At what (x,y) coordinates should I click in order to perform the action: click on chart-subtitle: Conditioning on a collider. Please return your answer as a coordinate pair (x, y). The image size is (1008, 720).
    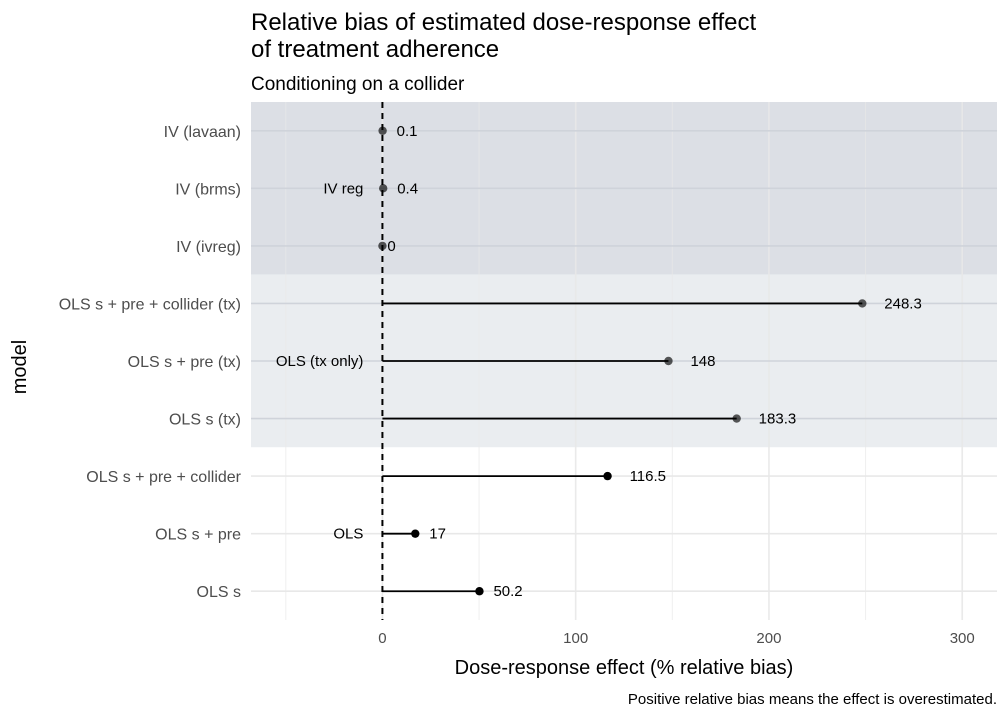
    Looking at the image, I should click on (358, 84).